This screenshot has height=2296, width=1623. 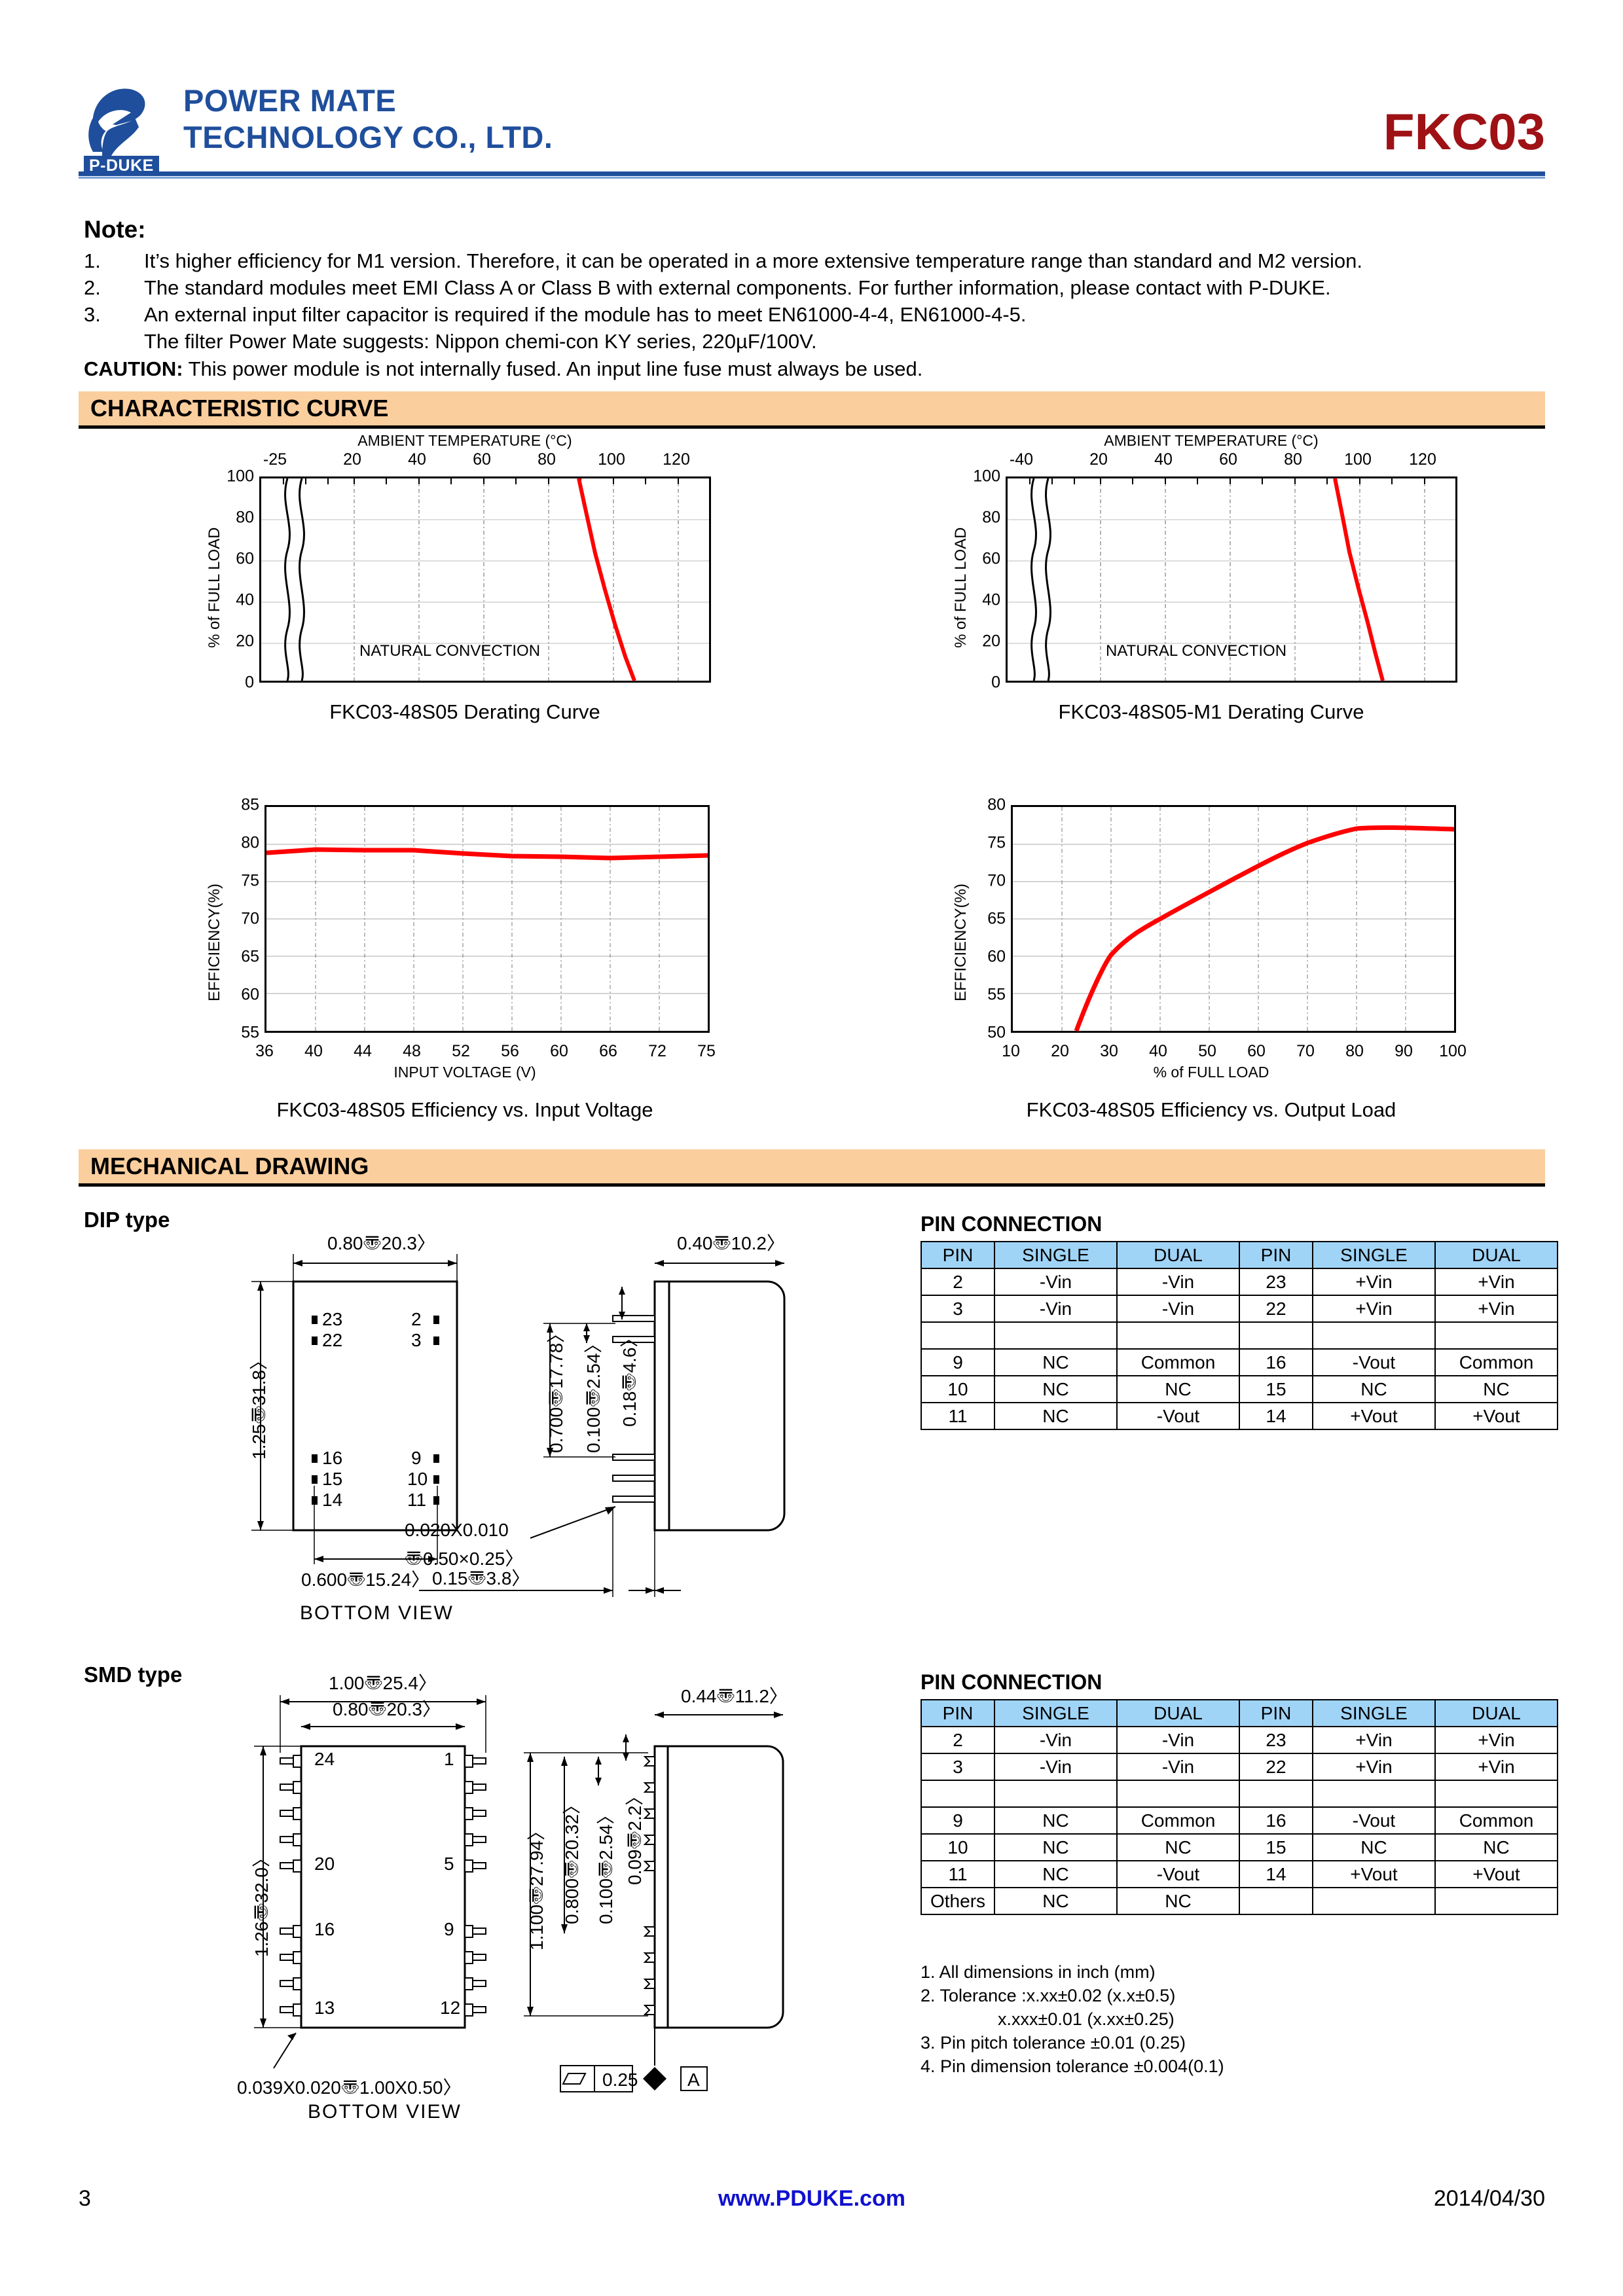 What do you see at coordinates (377, 1613) in the screenshot?
I see `dip-bottom-view-label: BOTTOM VIEW` at bounding box center [377, 1613].